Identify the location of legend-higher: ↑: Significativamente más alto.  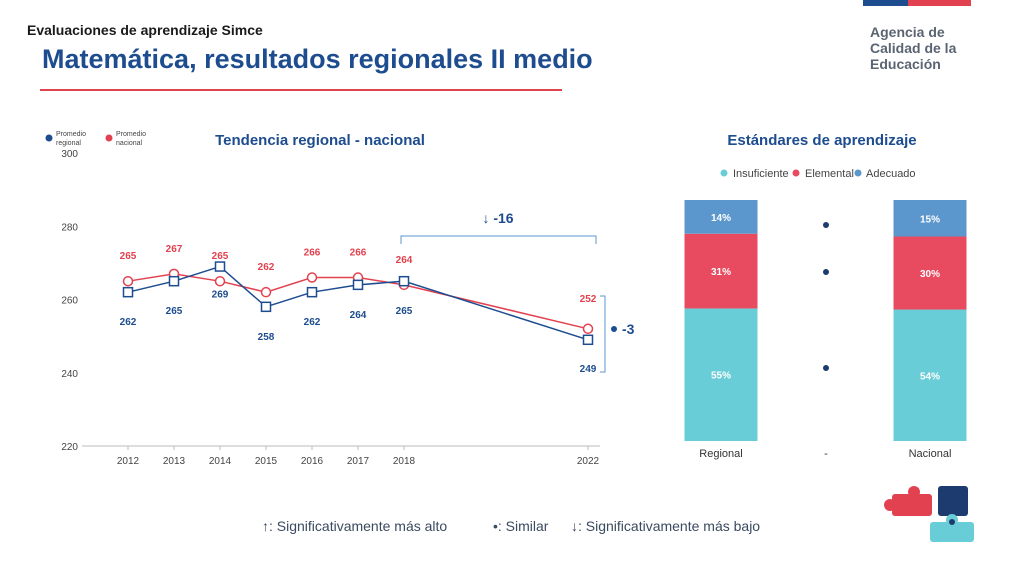
(355, 526).